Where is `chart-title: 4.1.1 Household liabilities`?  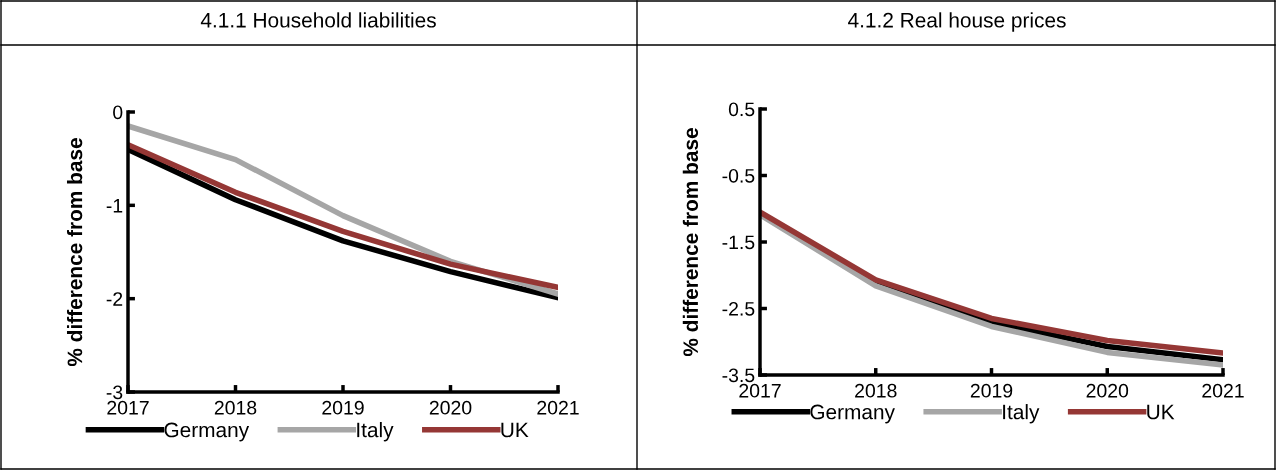 chart-title: 4.1.1 Household liabilities is located at coordinates (318, 20).